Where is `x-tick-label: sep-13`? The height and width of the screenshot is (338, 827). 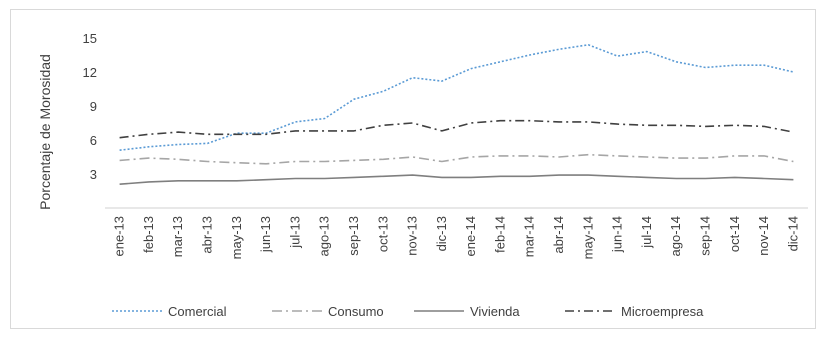
x-tick-label: sep-13 is located at coordinates (353, 236).